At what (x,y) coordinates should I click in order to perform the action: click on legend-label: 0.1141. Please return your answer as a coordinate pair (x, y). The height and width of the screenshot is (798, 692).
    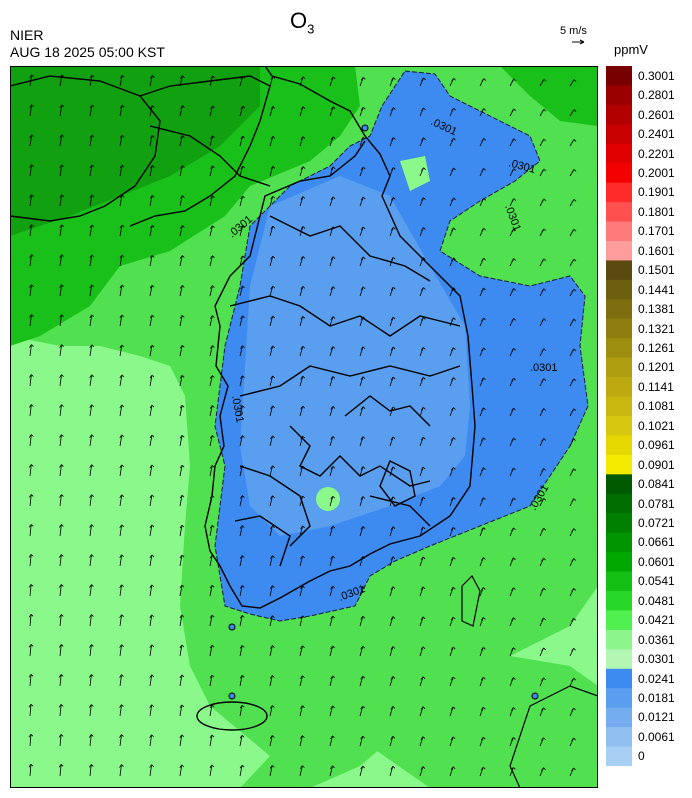
    Looking at the image, I should click on (656, 386).